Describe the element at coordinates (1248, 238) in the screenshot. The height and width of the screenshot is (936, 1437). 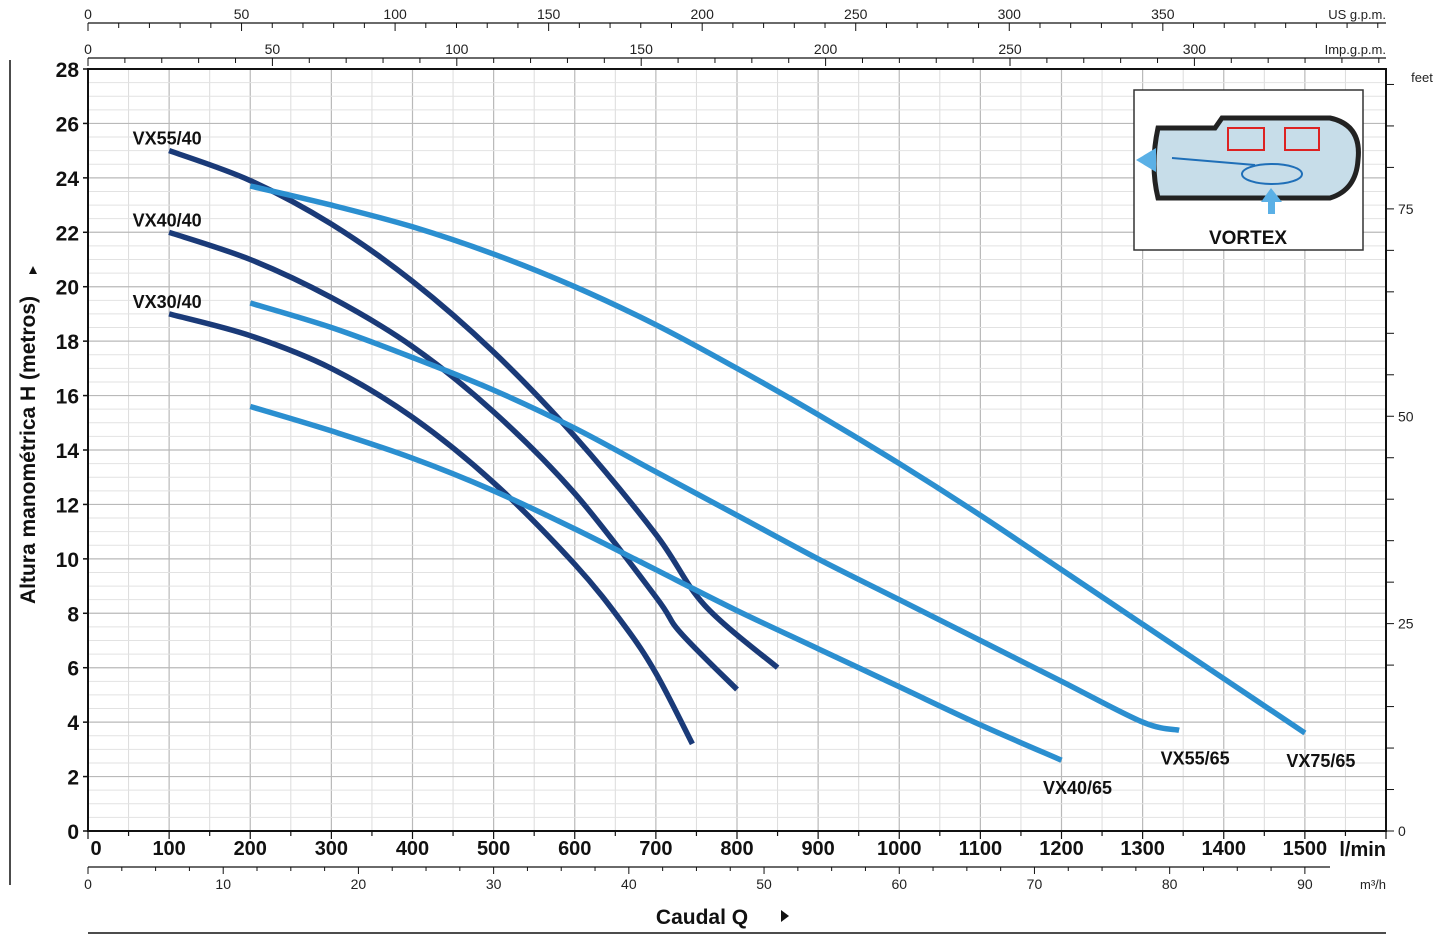
I see `vortex-label: VORTEX` at that location.